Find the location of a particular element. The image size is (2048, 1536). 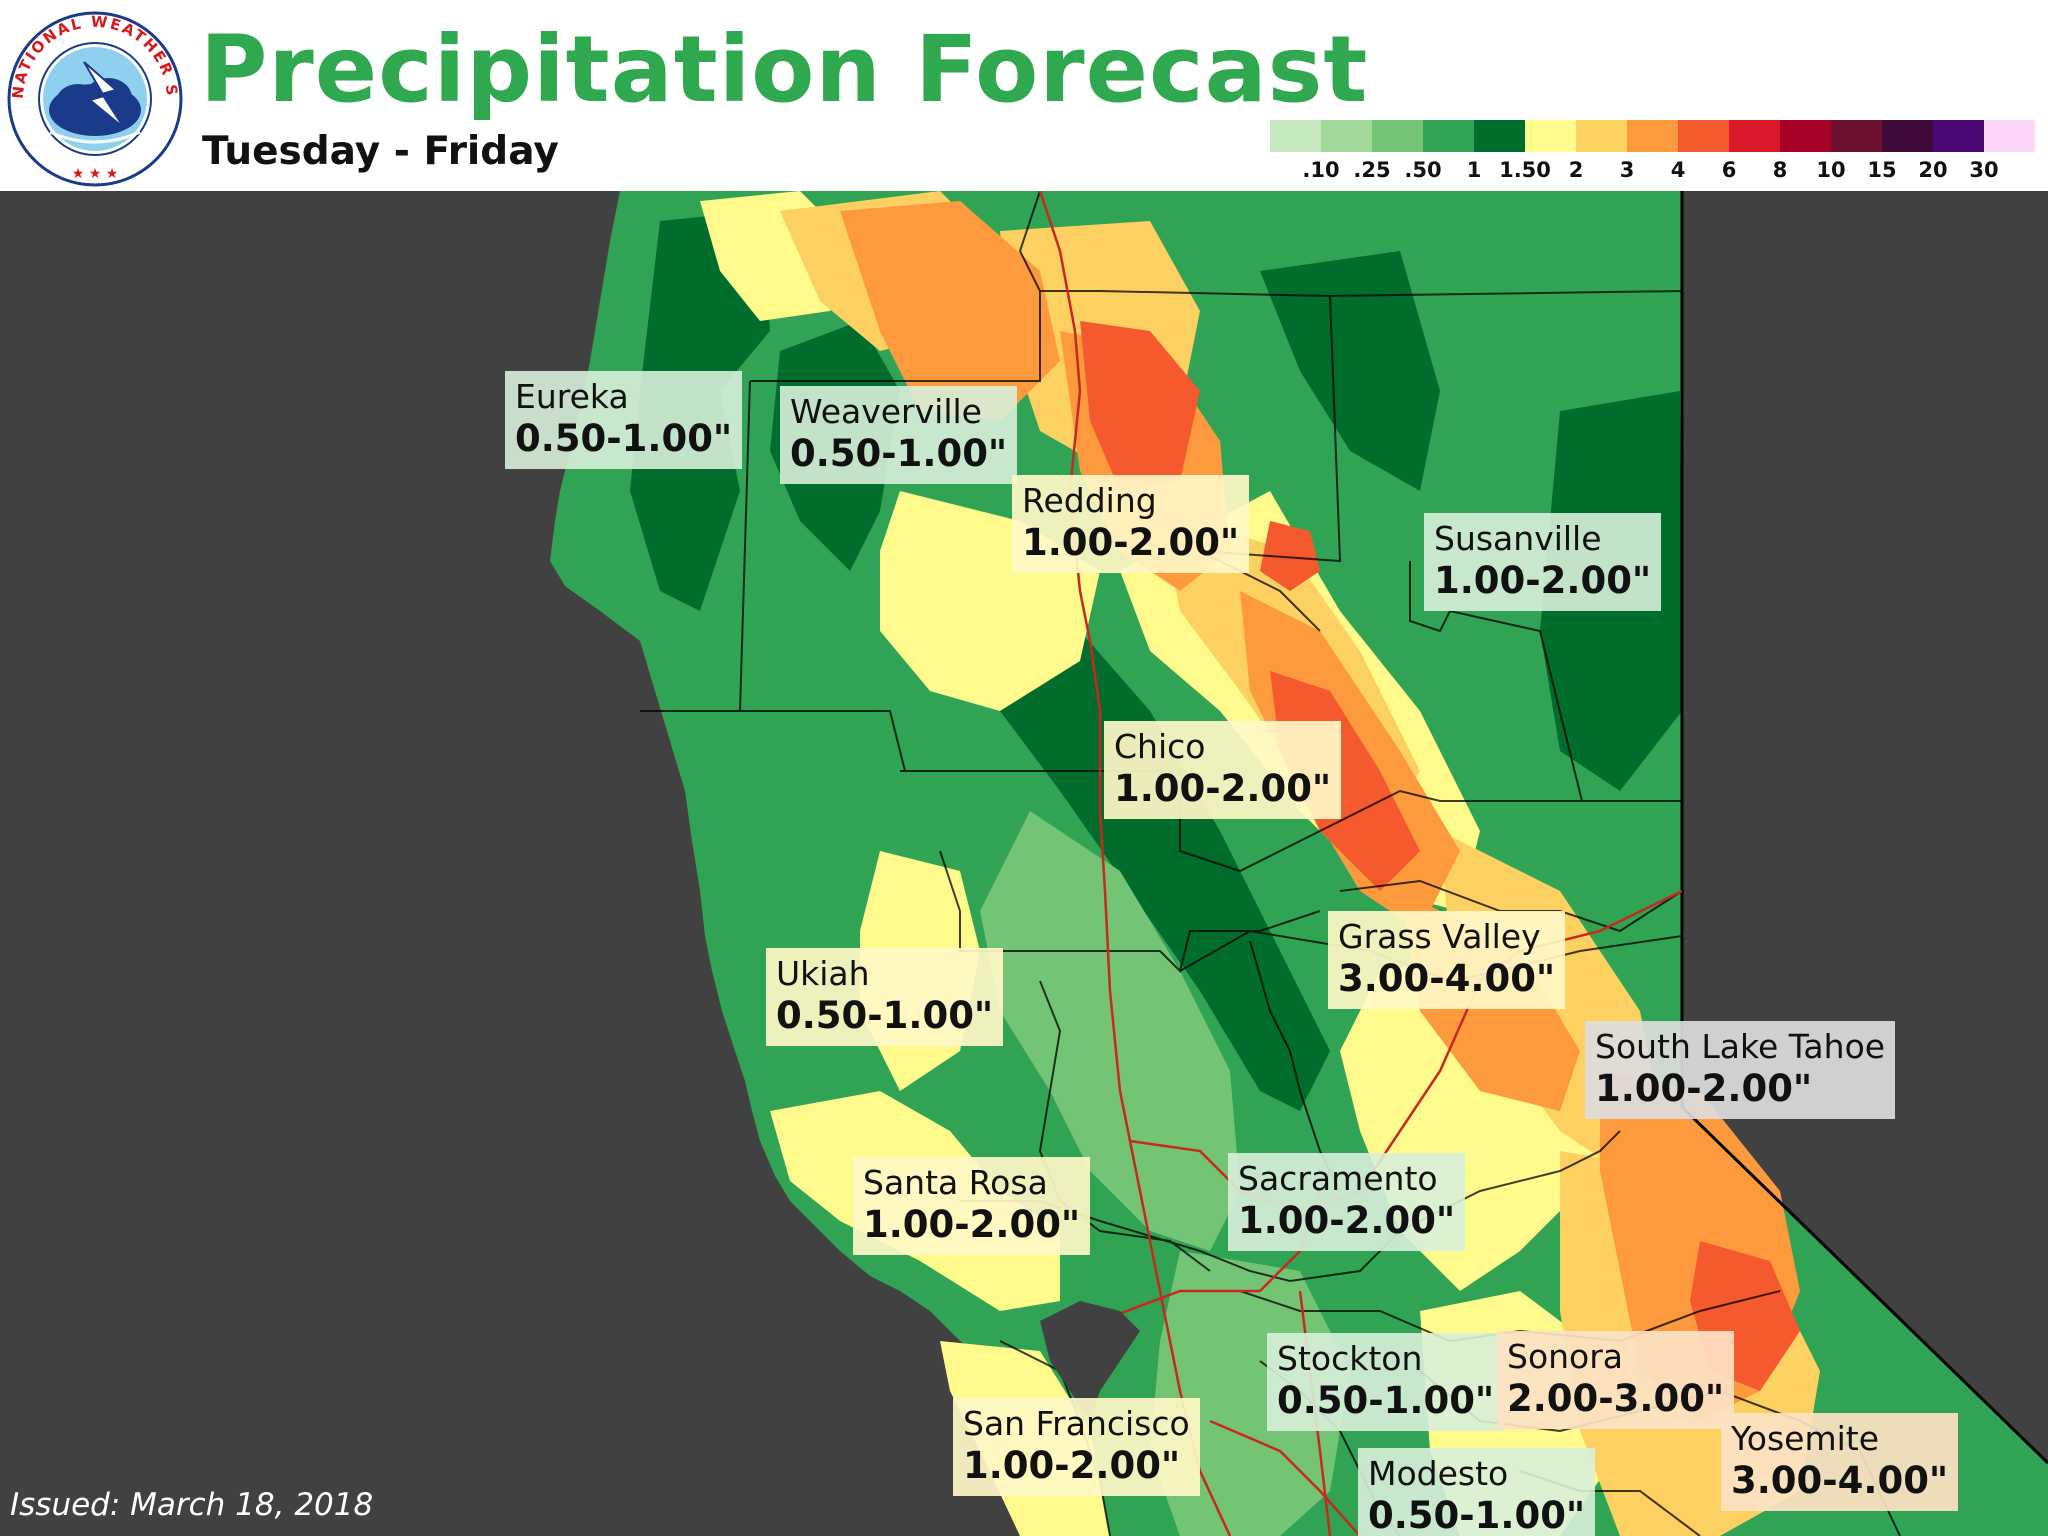

precip-zone-red-shasta is located at coordinates (1140, 406).